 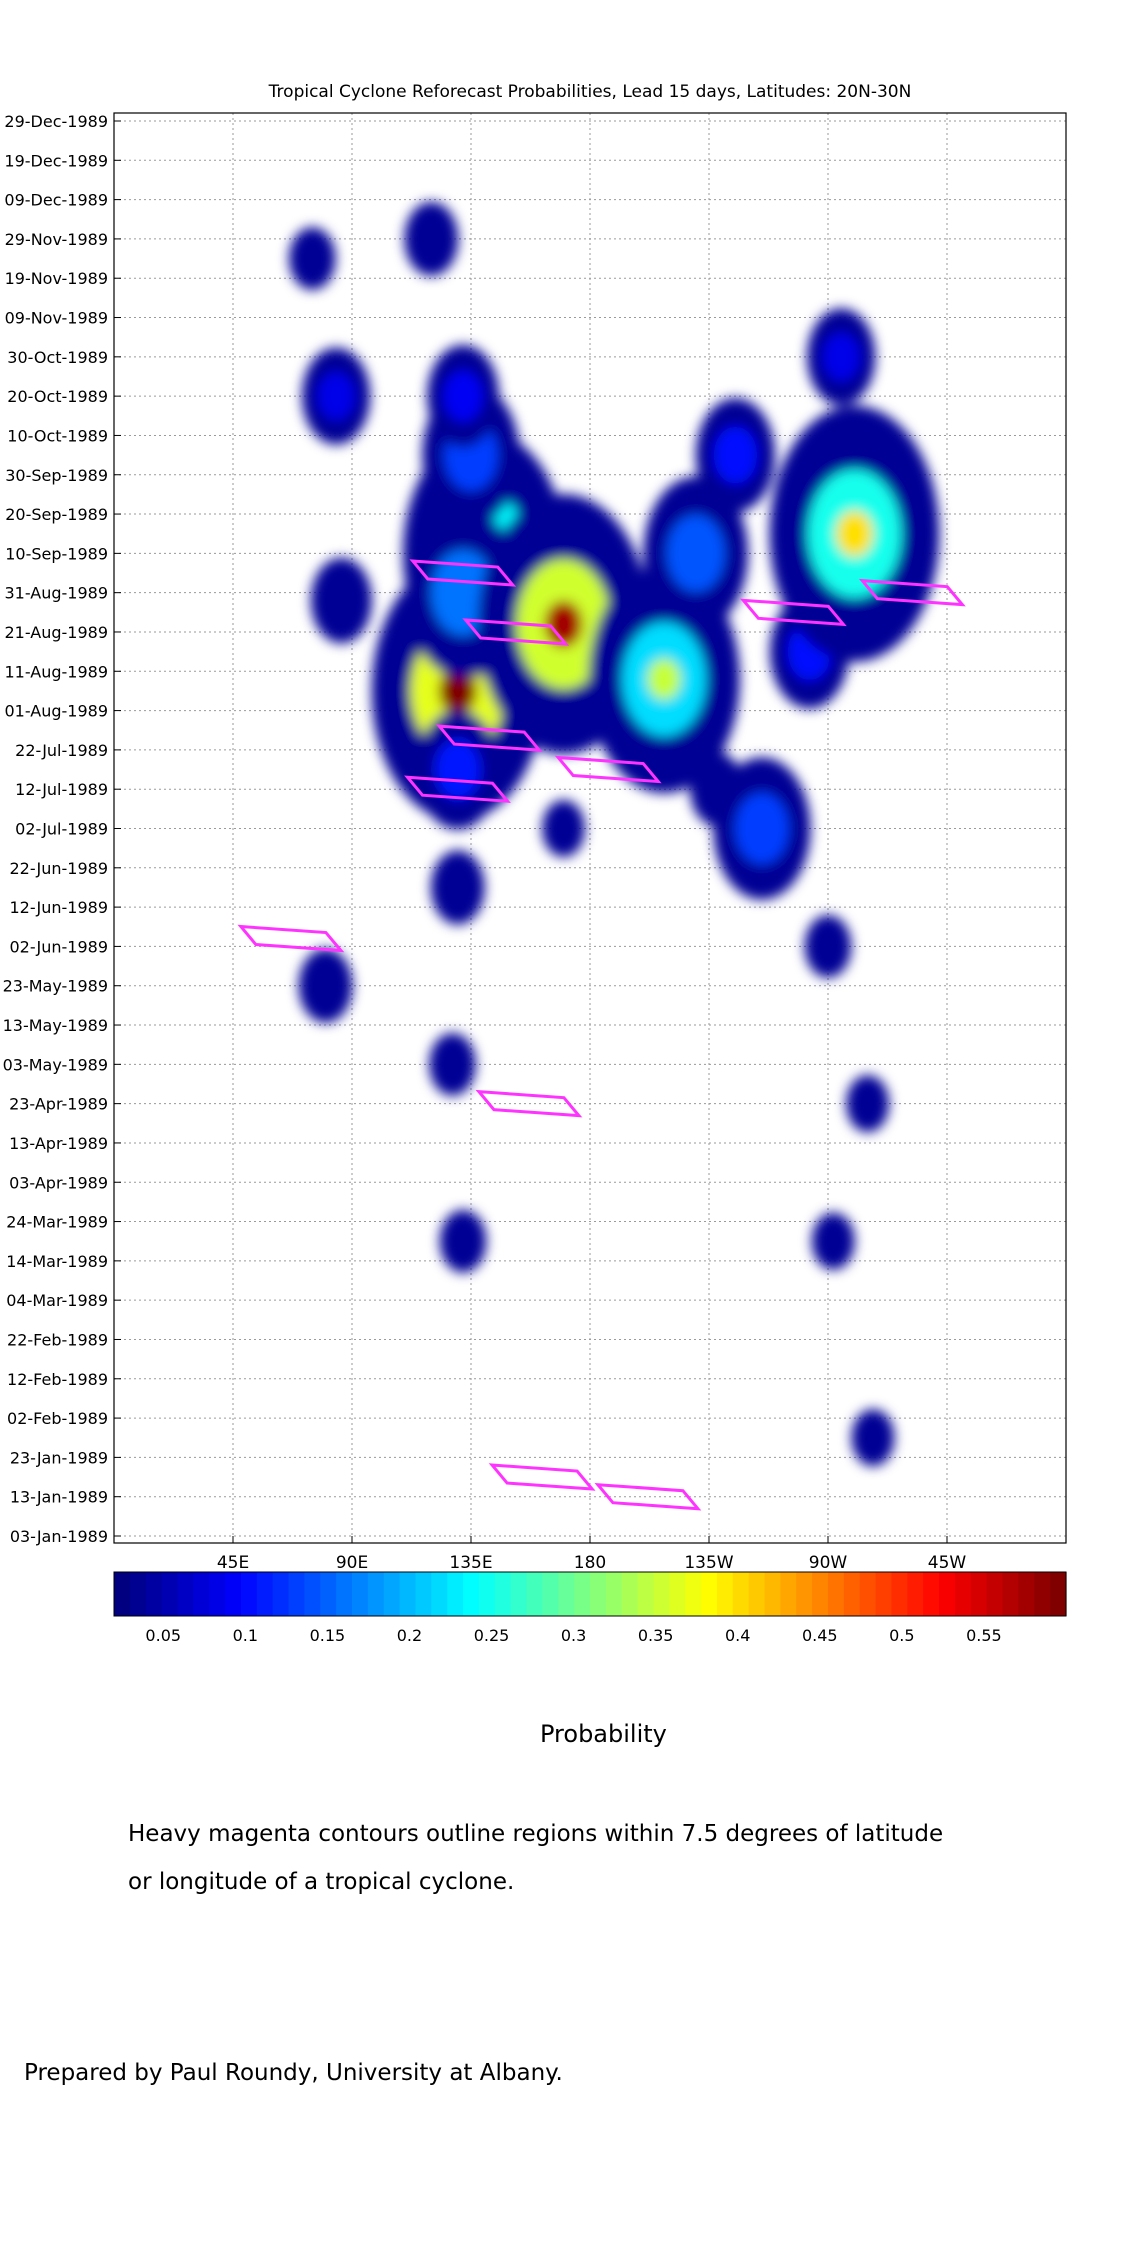 I want to click on y-tick-label: 12-Feb-1989, so click(x=57, y=1379).